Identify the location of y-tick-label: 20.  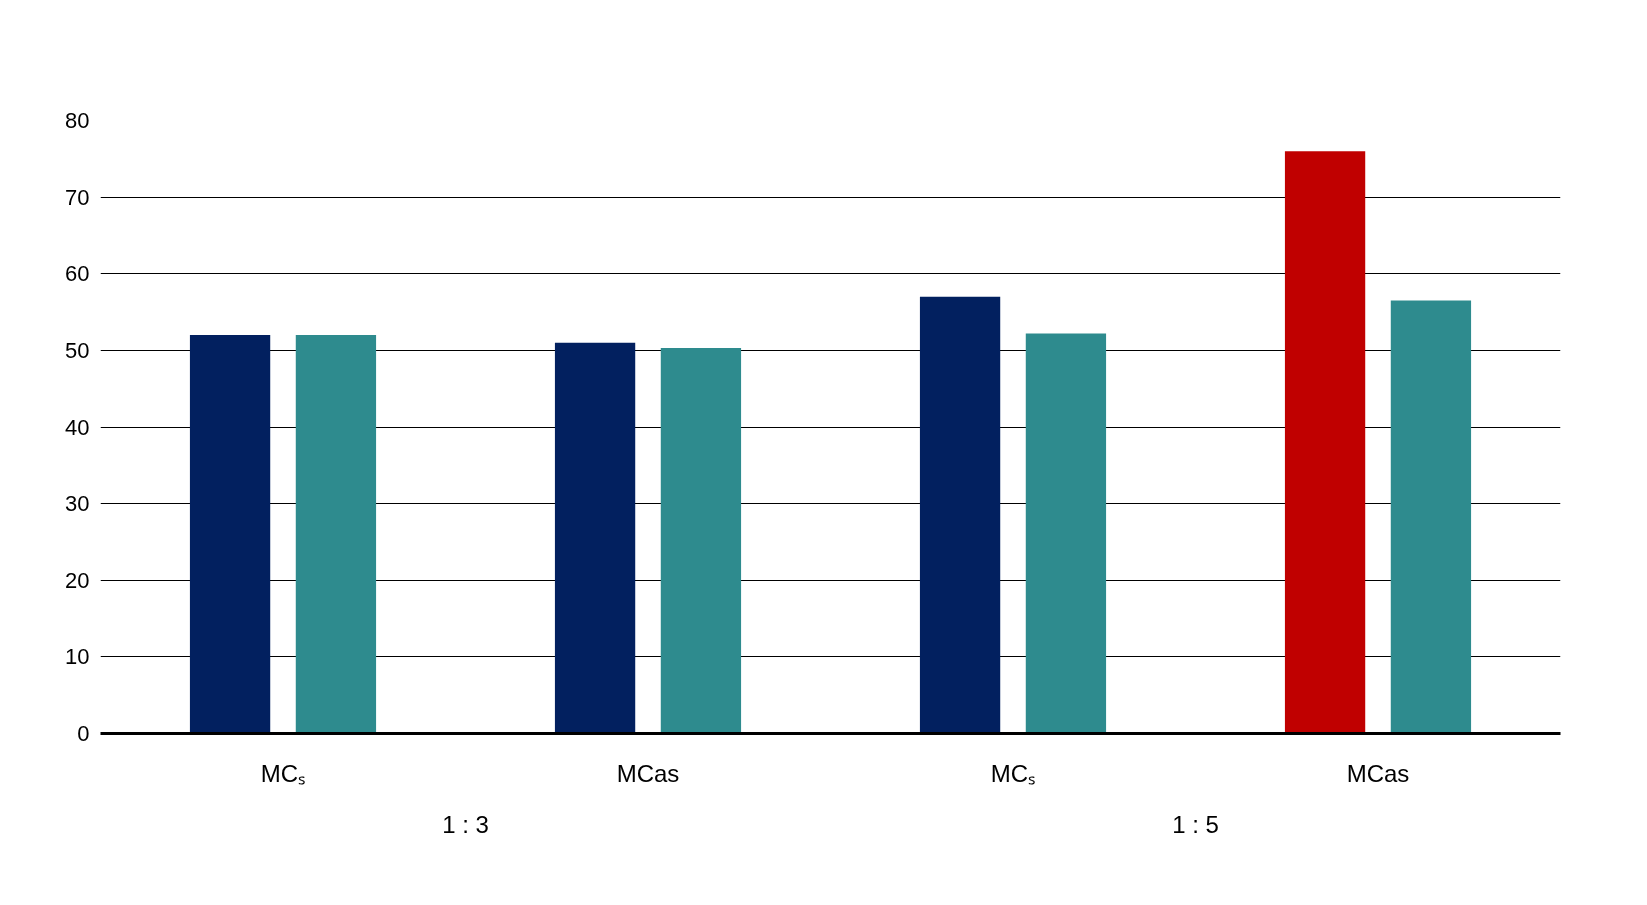
(77, 580).